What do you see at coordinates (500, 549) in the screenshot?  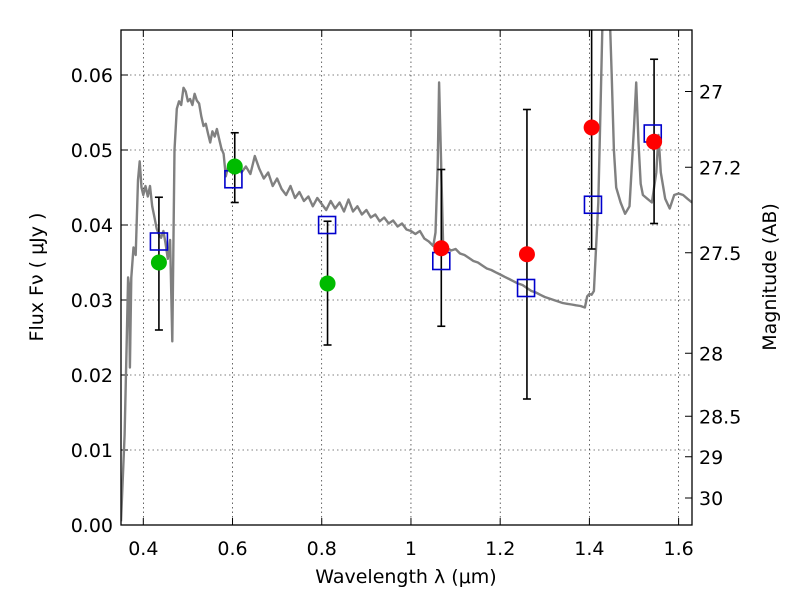 I see `x-tick-label: 1.2` at bounding box center [500, 549].